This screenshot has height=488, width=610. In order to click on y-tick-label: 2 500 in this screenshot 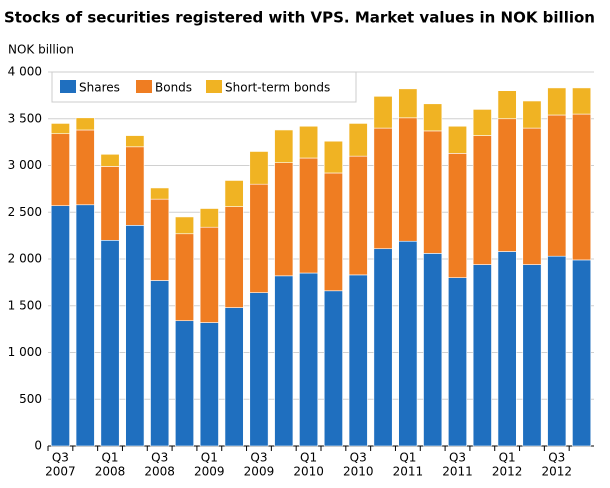, I will do `click(25, 212)`.